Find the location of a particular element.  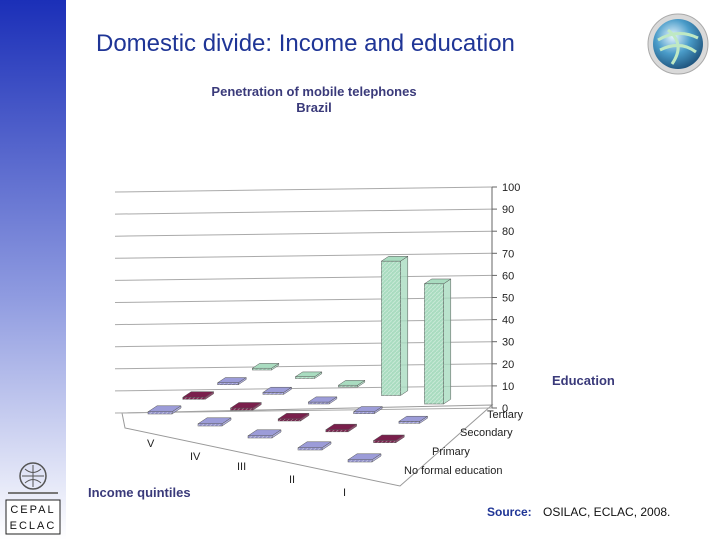

depth-label: Tertiary is located at coordinates (505, 415).